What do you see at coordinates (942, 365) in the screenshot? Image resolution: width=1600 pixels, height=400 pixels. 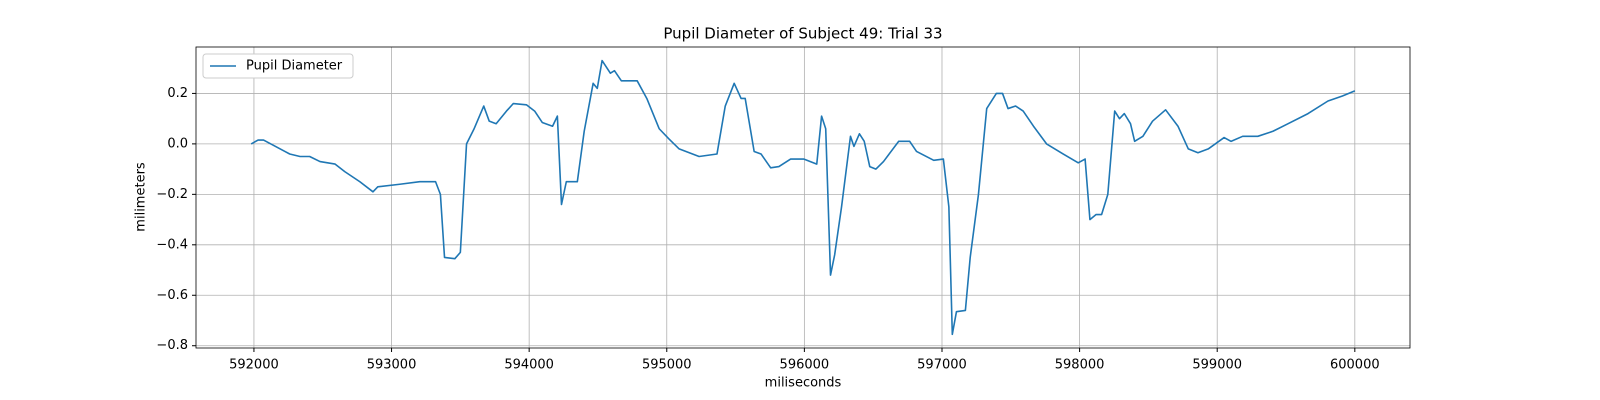 I see `x-tick-label: 597000` at bounding box center [942, 365].